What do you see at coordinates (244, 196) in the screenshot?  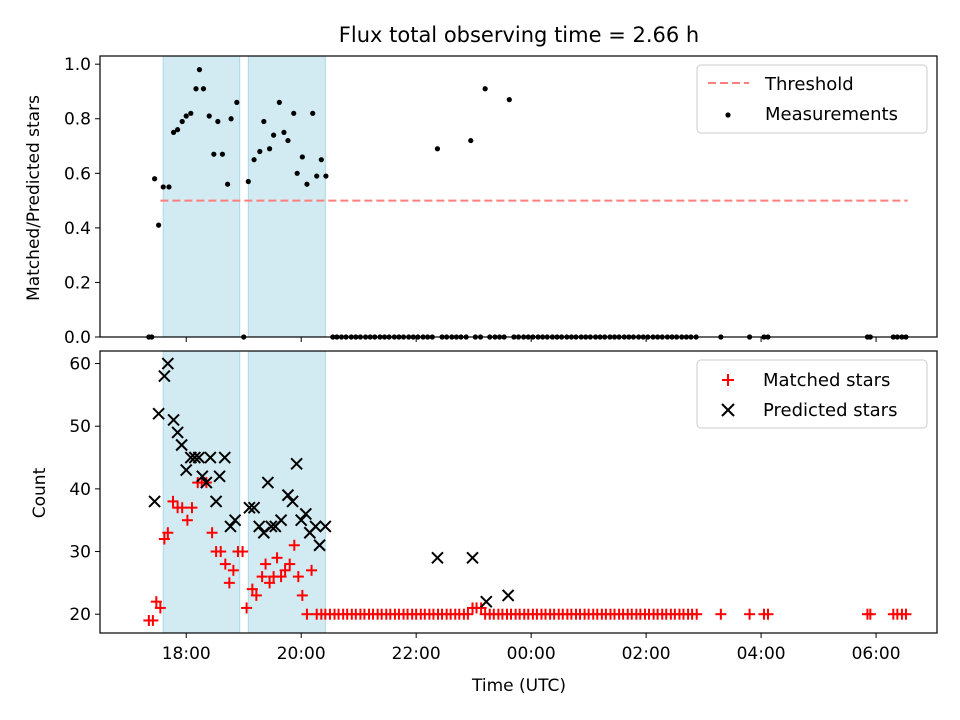 I see `observing-window-shading` at bounding box center [244, 196].